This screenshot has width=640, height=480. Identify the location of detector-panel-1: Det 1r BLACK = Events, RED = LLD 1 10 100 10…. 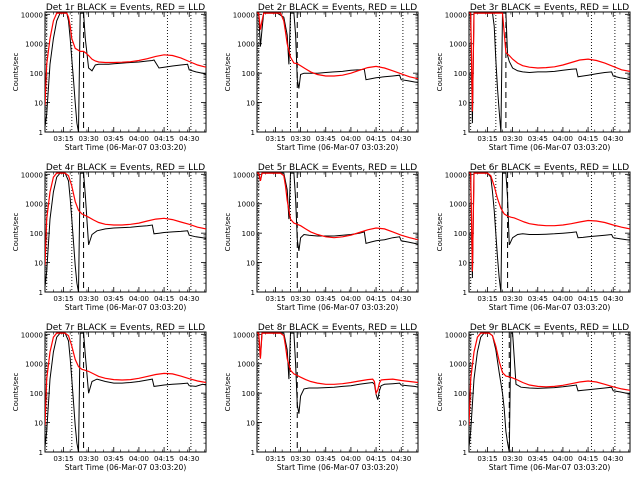
(109, 77).